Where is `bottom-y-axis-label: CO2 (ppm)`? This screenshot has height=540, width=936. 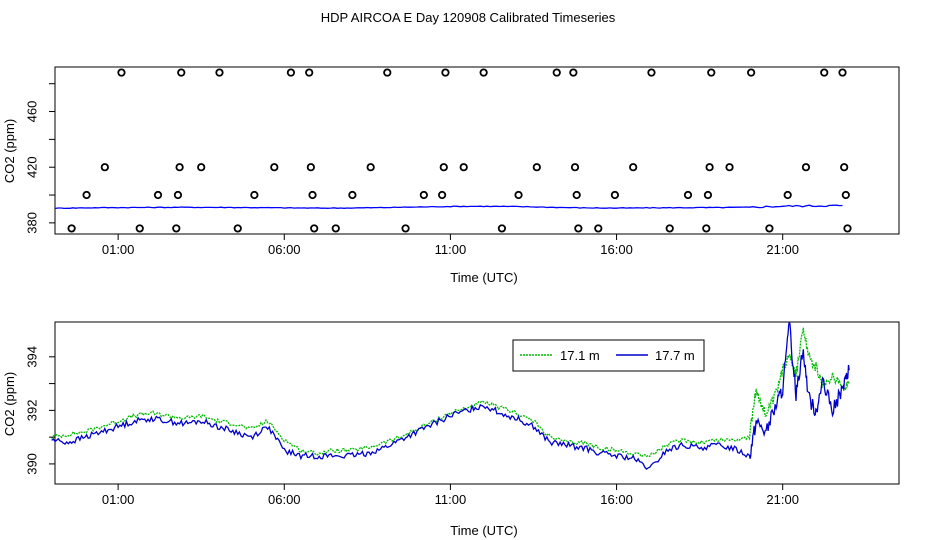 bottom-y-axis-label: CO2 (ppm) is located at coordinates (9, 404).